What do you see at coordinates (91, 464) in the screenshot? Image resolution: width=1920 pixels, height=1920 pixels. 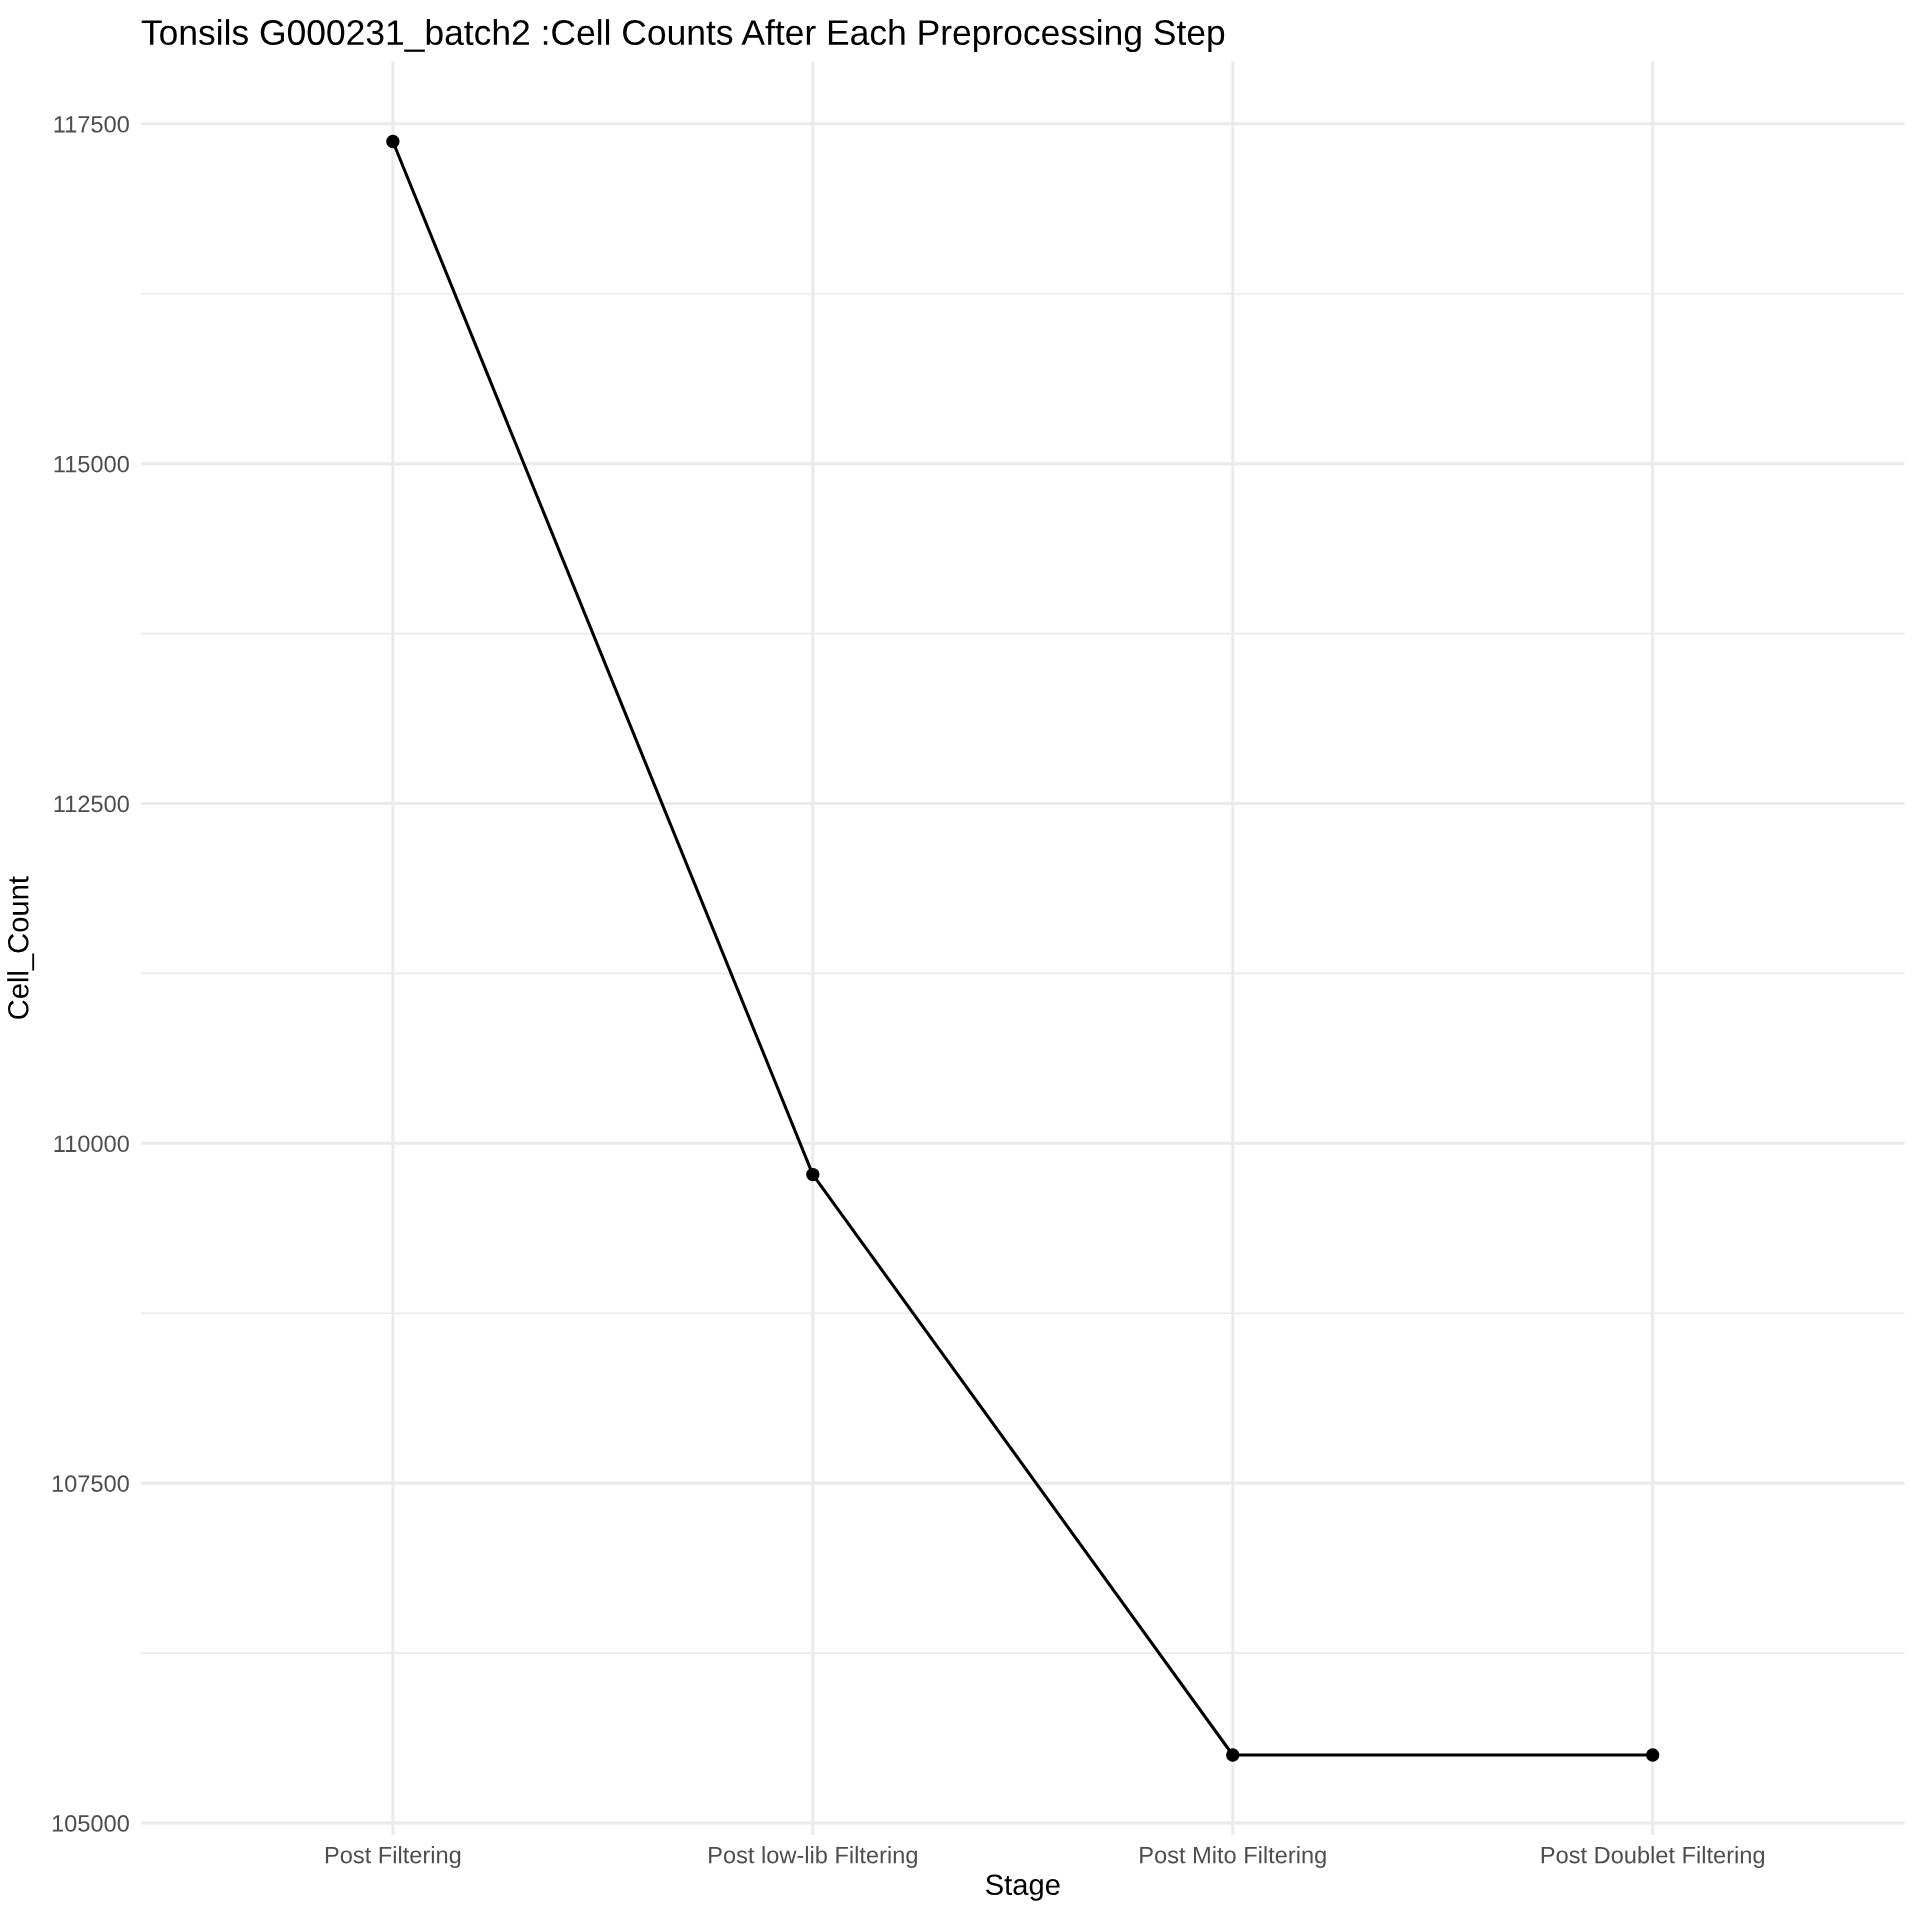 I see `y-tick-label: 115000` at bounding box center [91, 464].